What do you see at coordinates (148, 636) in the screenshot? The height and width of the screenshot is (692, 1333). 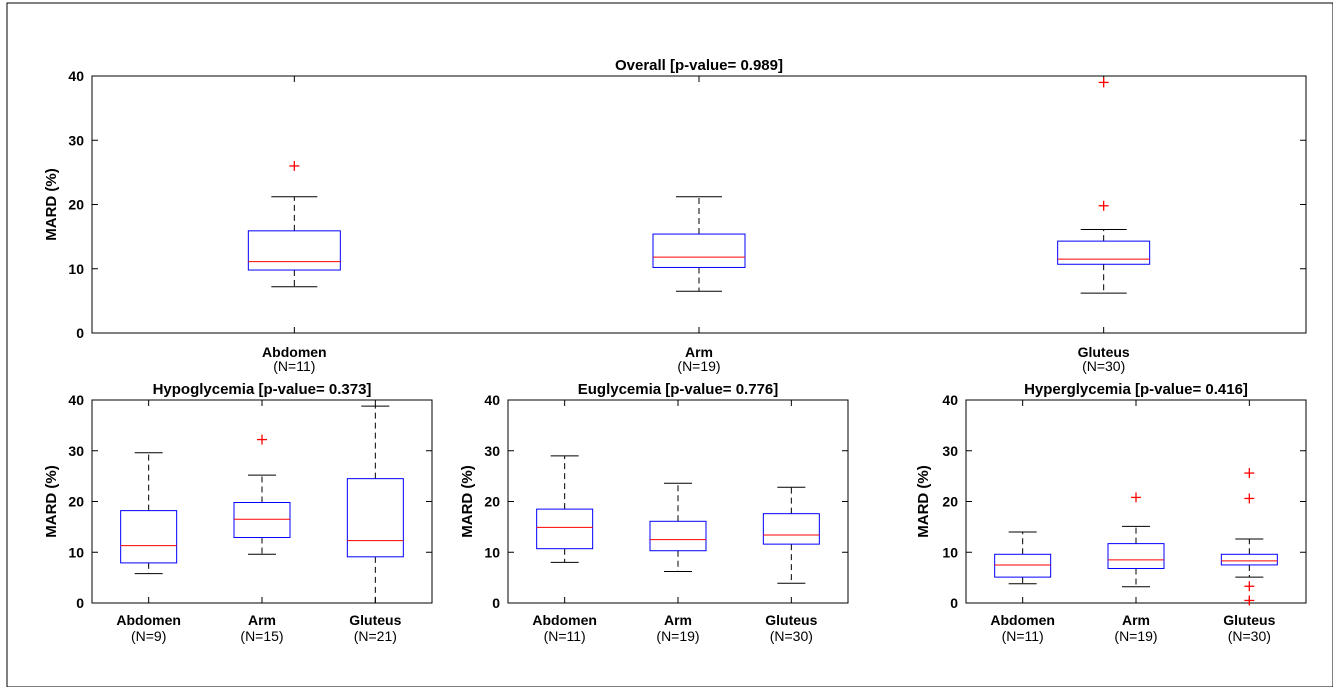 I see `x-category-count: (N=9)` at bounding box center [148, 636].